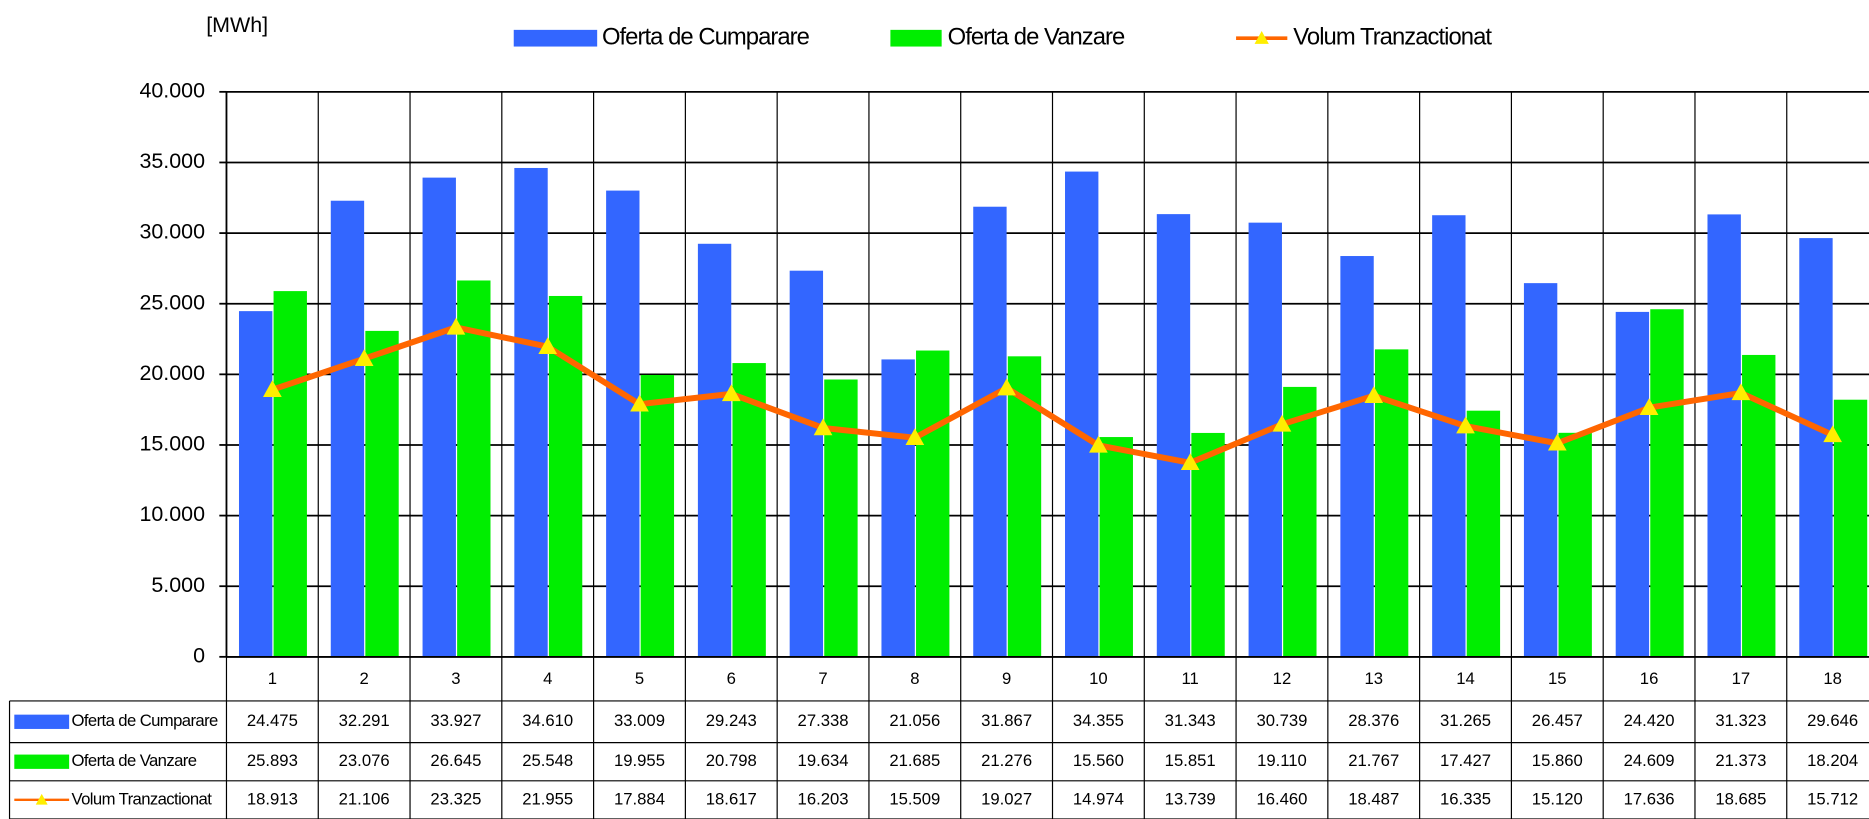 The image size is (1869, 819). What do you see at coordinates (1649, 720) in the screenshot?
I see `table-value: 24.420` at bounding box center [1649, 720].